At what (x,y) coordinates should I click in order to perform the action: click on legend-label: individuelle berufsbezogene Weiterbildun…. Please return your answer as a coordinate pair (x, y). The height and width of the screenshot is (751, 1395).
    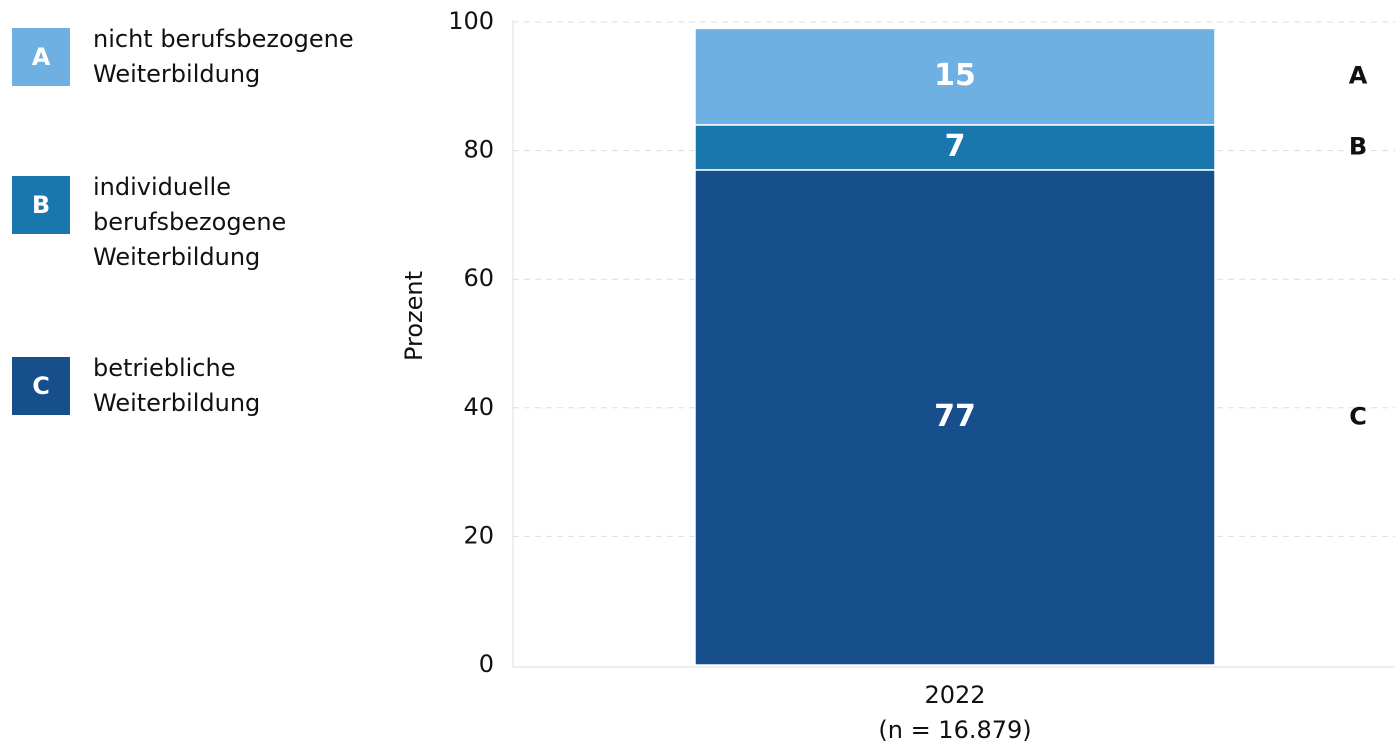
    Looking at the image, I should click on (190, 222).